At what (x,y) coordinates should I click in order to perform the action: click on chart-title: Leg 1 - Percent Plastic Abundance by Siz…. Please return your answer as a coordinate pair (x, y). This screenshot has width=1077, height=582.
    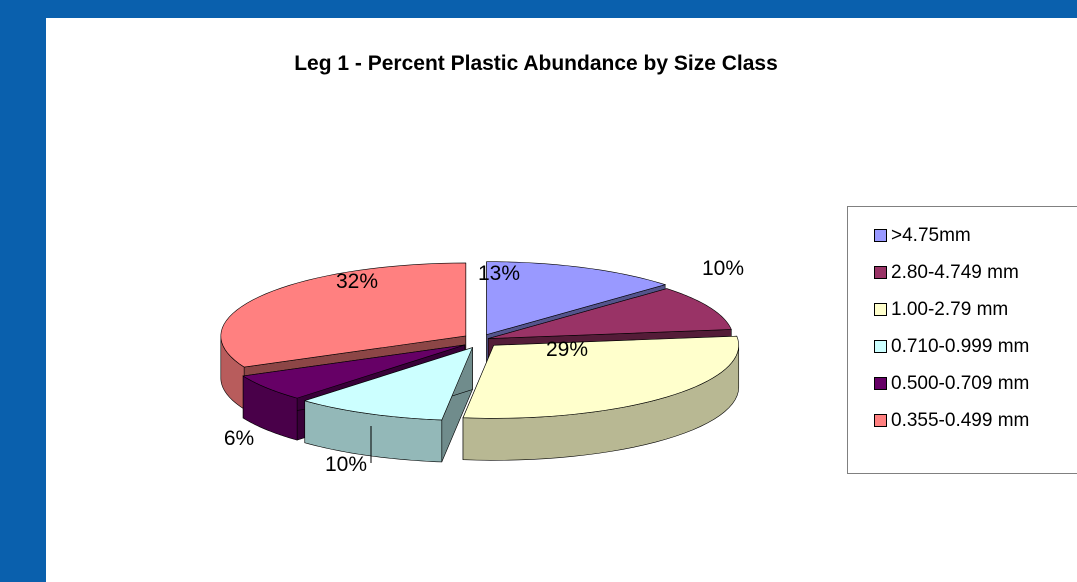
    Looking at the image, I should click on (536, 63).